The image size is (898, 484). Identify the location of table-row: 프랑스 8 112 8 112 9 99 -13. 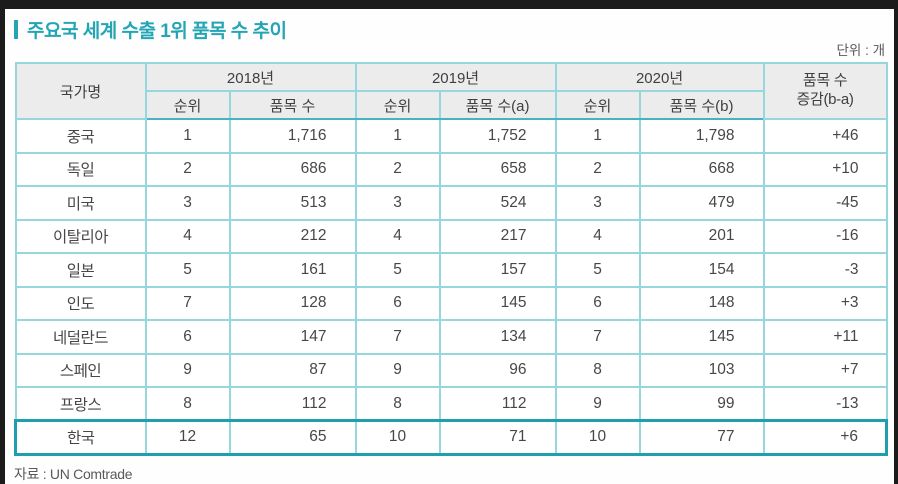
(451, 404).